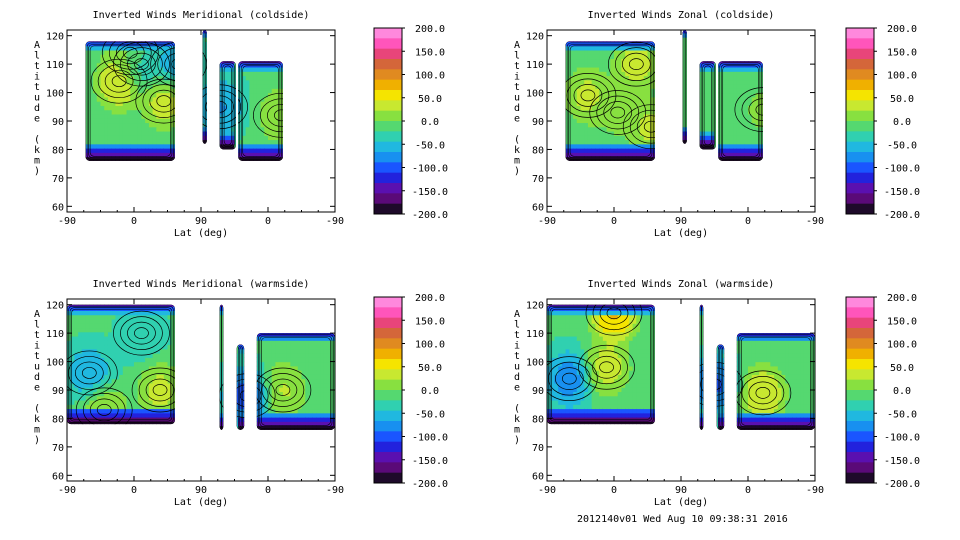 The width and height of the screenshot is (960, 540). Describe the element at coordinates (388, 75) in the screenshot. I see `colorbar-swatch` at that location.